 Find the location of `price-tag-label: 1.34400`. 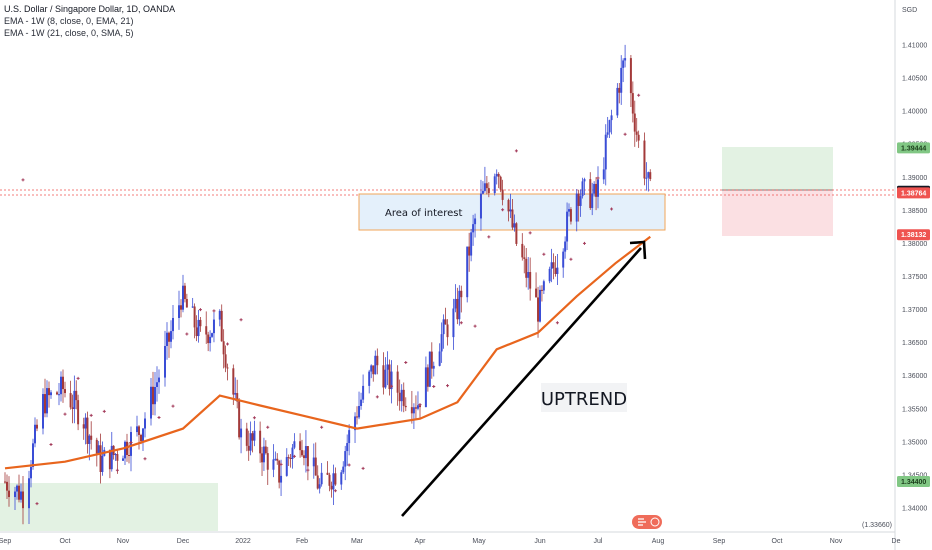

price-tag-label: 1.34400 is located at coordinates (913, 482).